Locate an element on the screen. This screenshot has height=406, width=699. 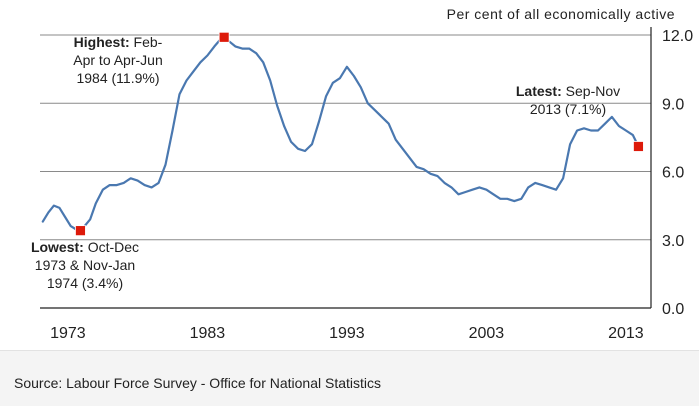
x-tick-labels: 1973 1983 1993 2003 2013 is located at coordinates (347, 333).